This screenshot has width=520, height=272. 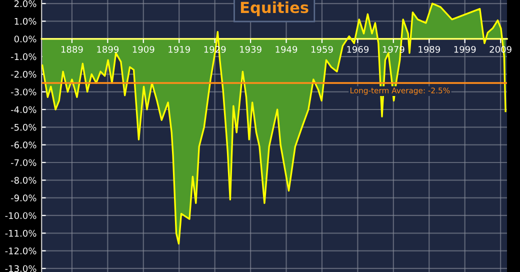 I want to click on x-tick-label: 1969, so click(x=358, y=49).